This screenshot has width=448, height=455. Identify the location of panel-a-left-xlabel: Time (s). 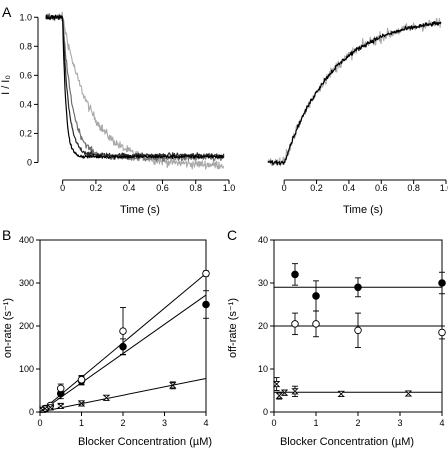
(140, 210).